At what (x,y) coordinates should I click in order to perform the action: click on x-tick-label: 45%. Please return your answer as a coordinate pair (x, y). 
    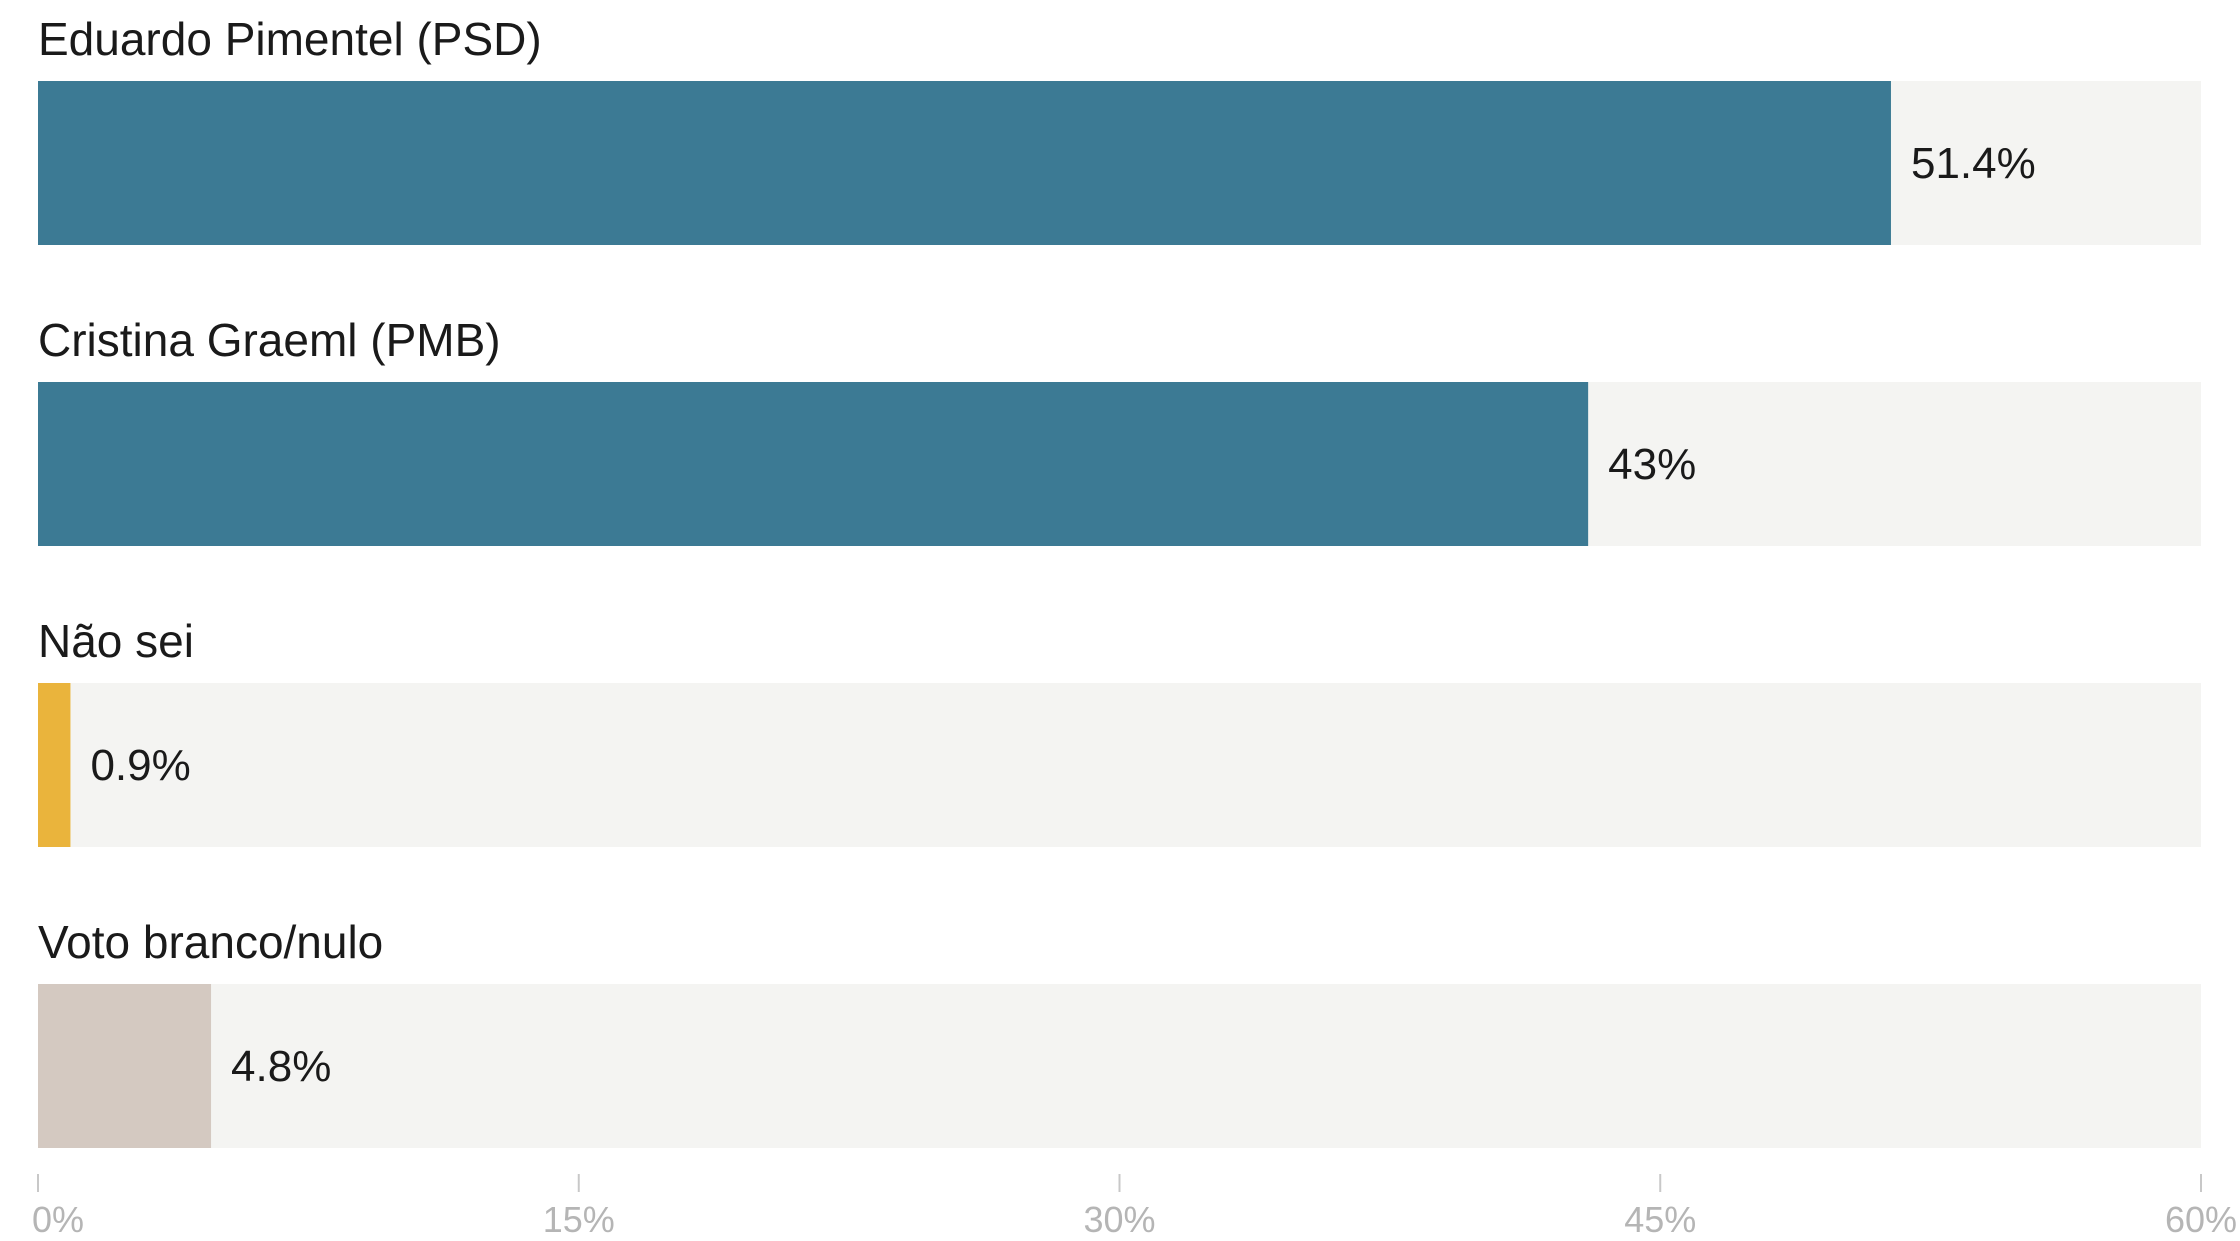
    Looking at the image, I should click on (1660, 1217).